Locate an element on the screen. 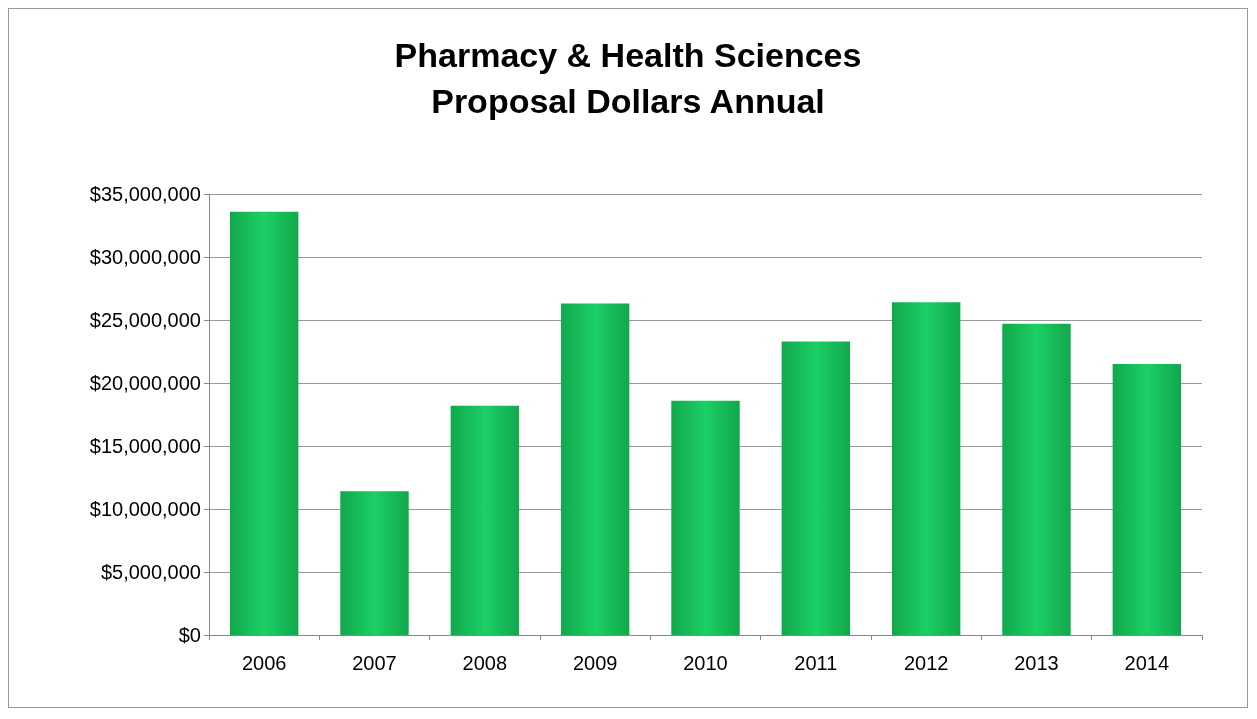 The width and height of the screenshot is (1257, 719). y-tick-label: $35,000,000 is located at coordinates (145, 194).